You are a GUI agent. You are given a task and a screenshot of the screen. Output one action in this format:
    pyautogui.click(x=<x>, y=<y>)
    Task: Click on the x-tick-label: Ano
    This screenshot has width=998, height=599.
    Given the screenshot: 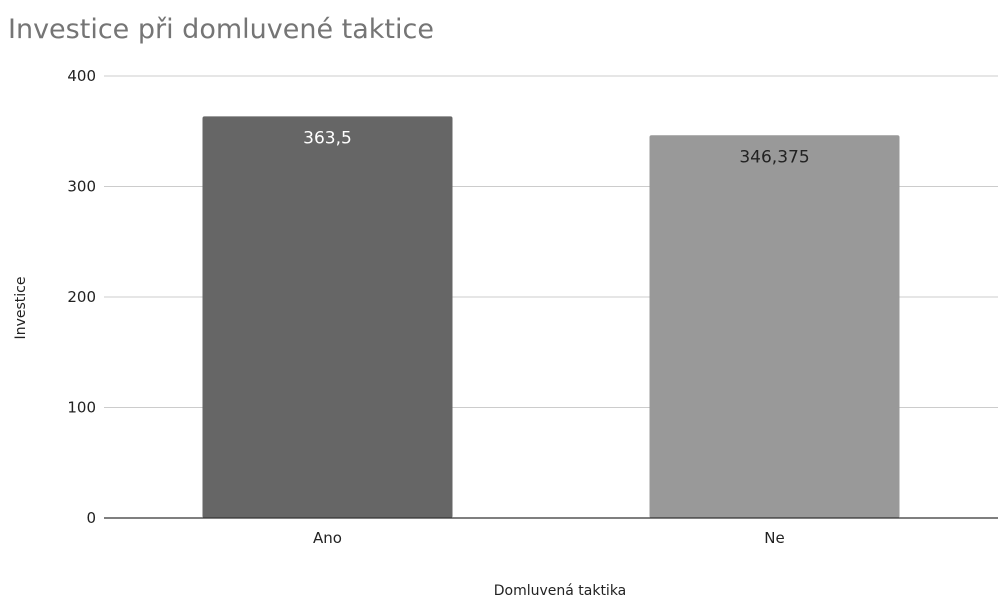 What is the action you would take?
    pyautogui.click(x=327, y=538)
    